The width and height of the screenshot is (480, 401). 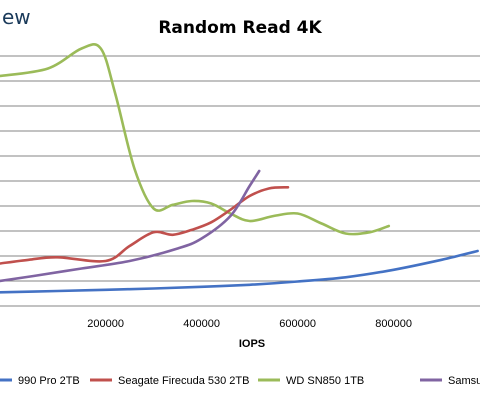 I want to click on legend-label: Samsu, so click(x=464, y=381).